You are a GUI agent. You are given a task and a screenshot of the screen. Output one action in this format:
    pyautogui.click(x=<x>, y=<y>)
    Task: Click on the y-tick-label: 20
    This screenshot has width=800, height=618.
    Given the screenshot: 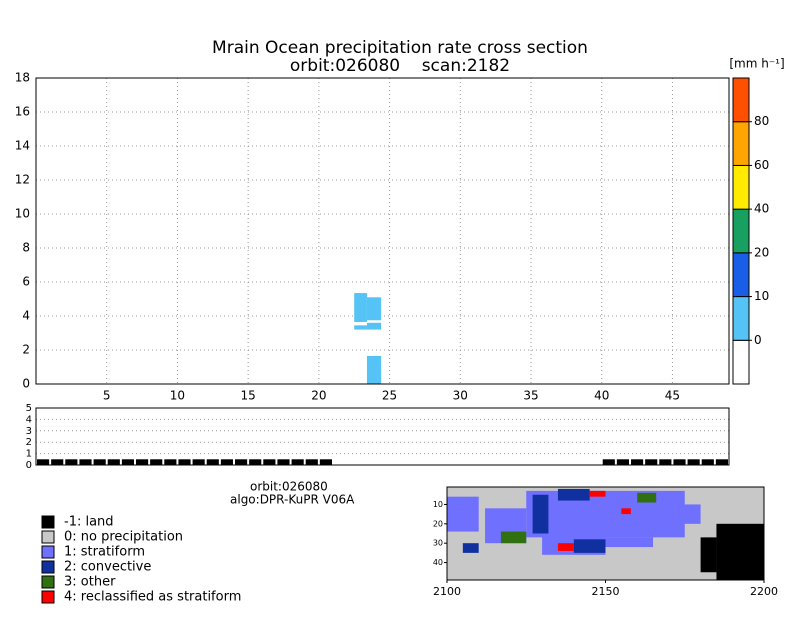 What is the action you would take?
    pyautogui.click(x=438, y=523)
    